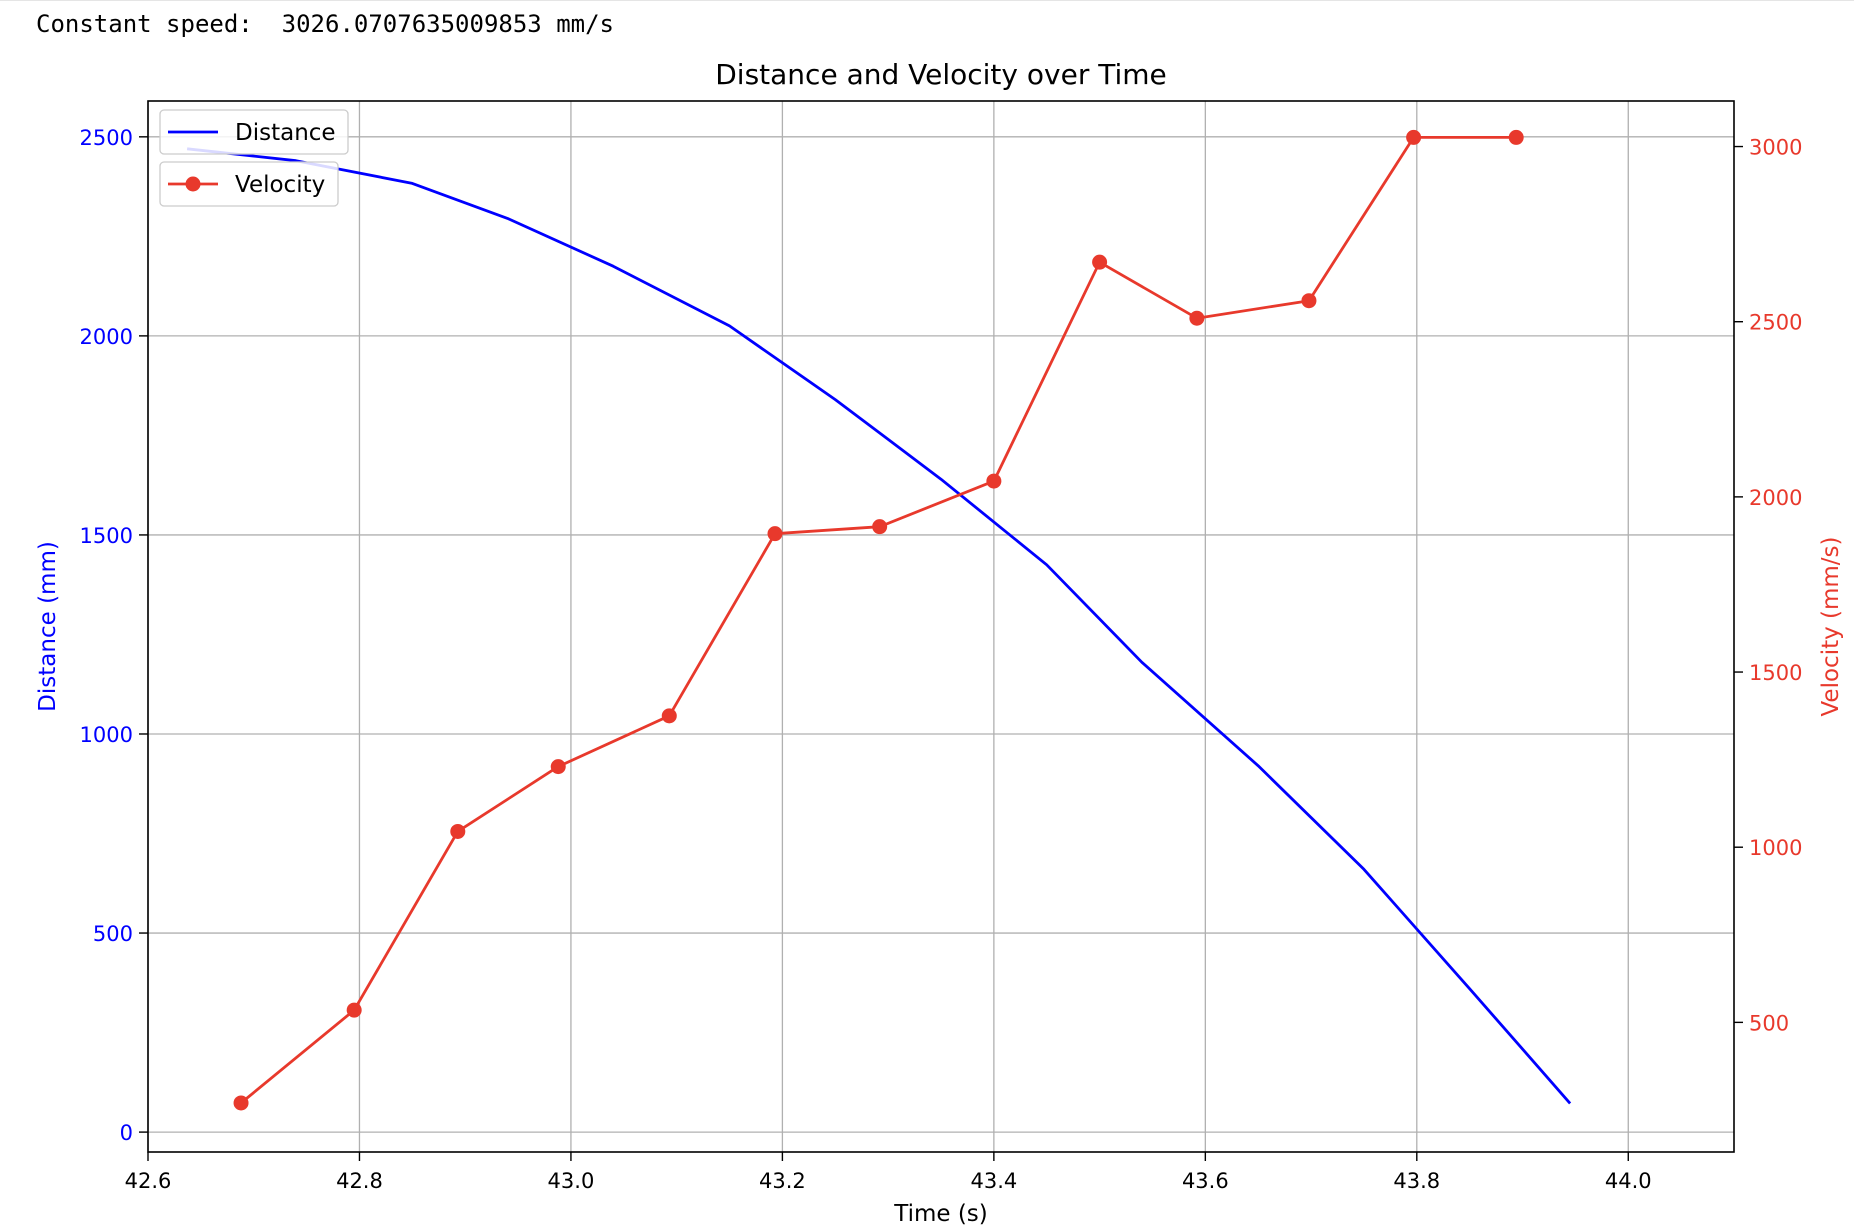  I want to click on output-text: Constant speed: 3026.0707635009853 mm/s, so click(325, 24).